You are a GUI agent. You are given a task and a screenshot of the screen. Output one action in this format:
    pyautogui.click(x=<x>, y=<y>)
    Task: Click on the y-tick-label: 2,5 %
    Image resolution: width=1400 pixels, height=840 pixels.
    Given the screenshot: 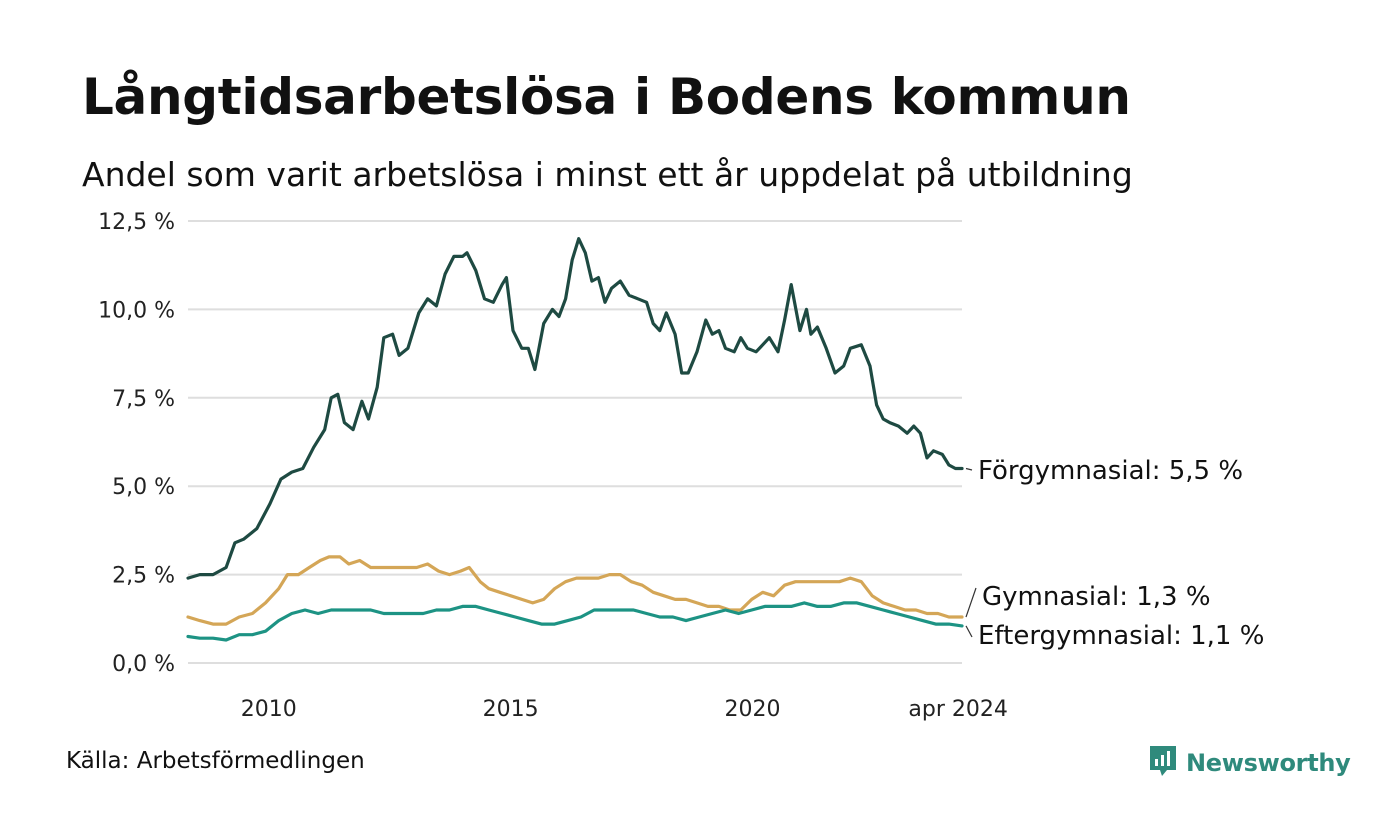 What is the action you would take?
    pyautogui.click(x=143, y=576)
    